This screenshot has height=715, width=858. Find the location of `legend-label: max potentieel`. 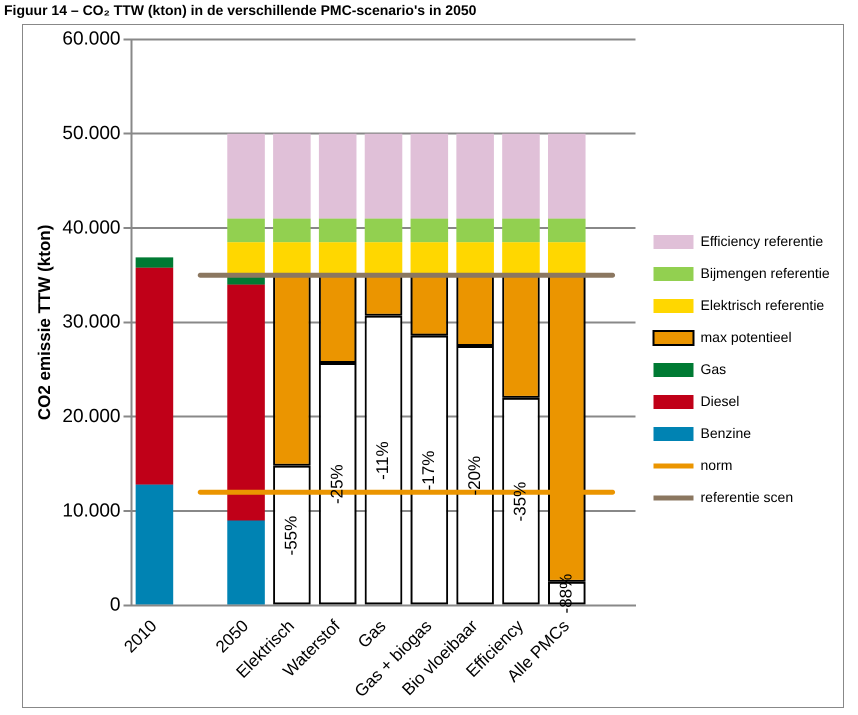

legend-label: max potentieel is located at coordinates (746, 336).